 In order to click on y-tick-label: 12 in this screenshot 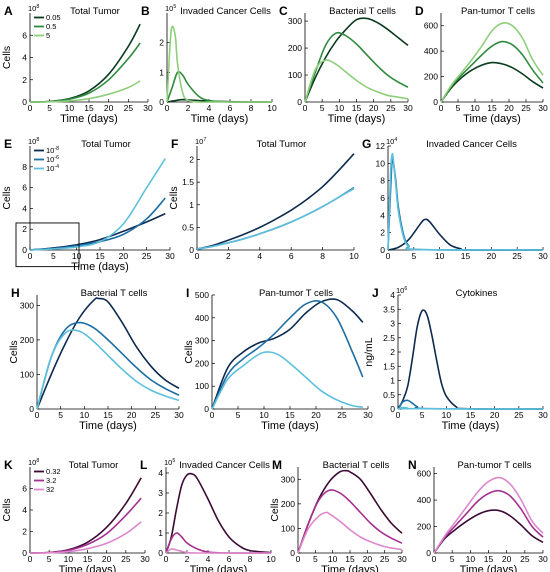, I will do `click(381, 146)`.